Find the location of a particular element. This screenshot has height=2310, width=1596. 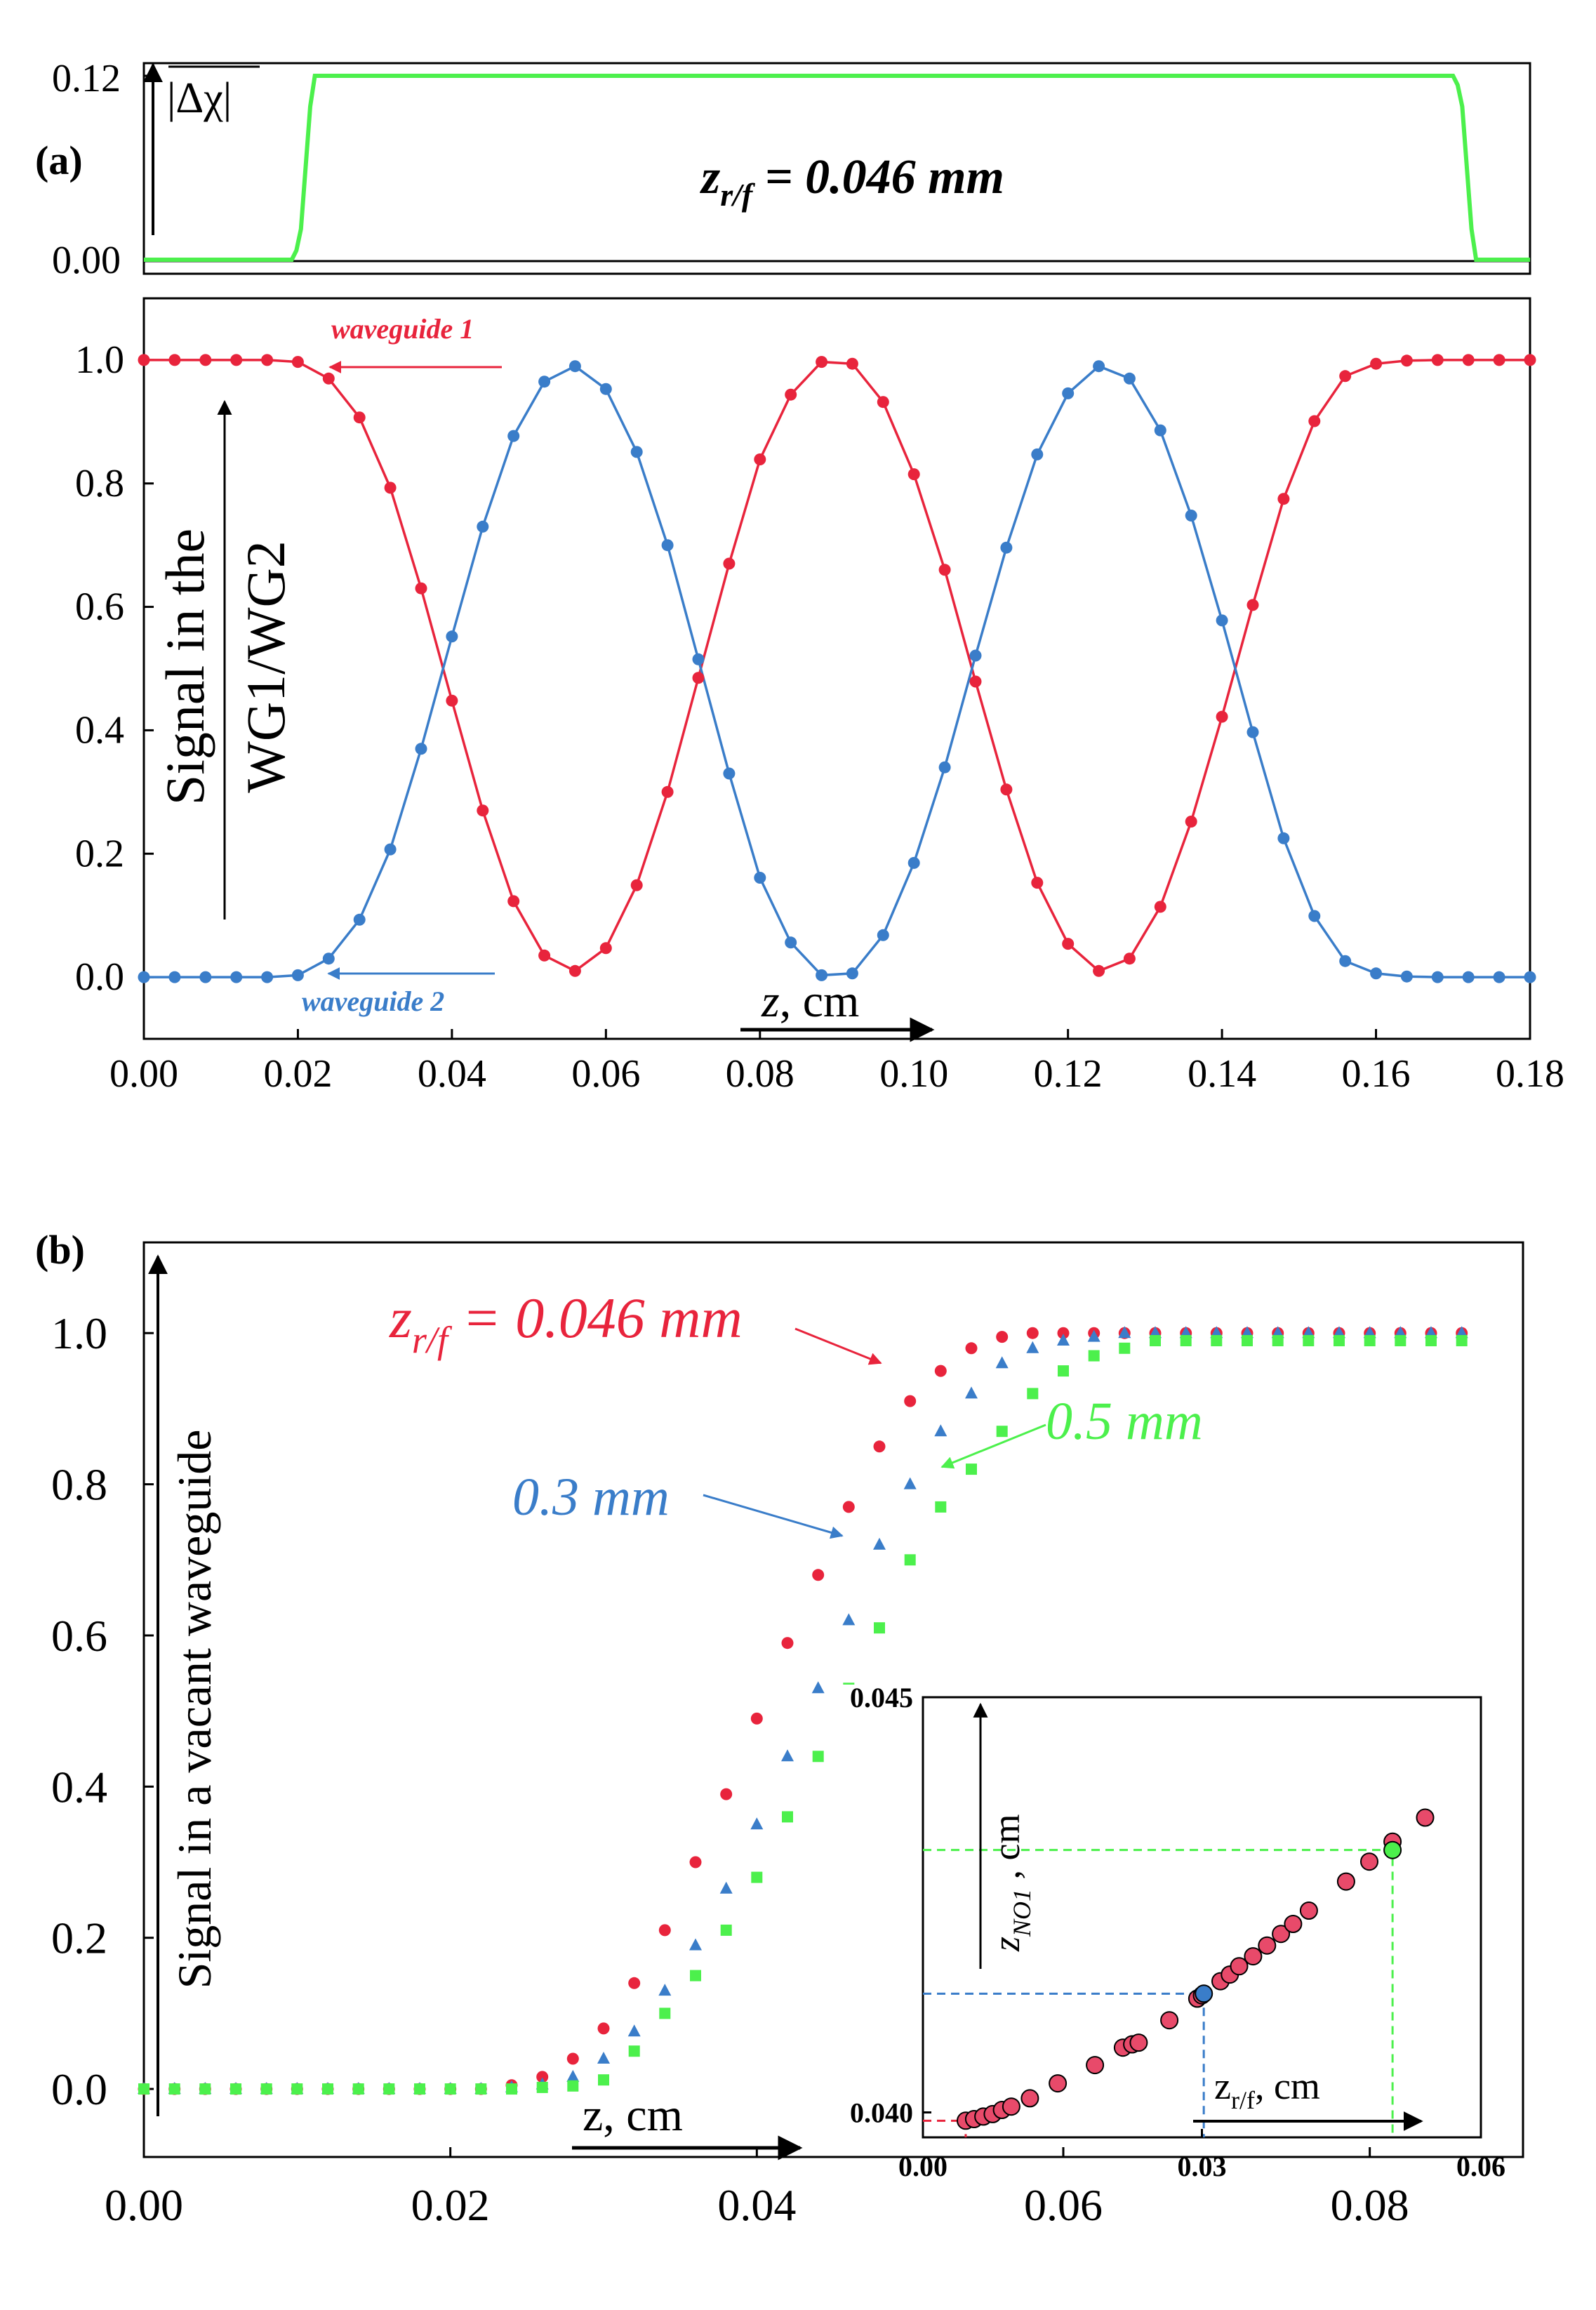

inset-ytick-label: 0.040 is located at coordinates (881, 2113).